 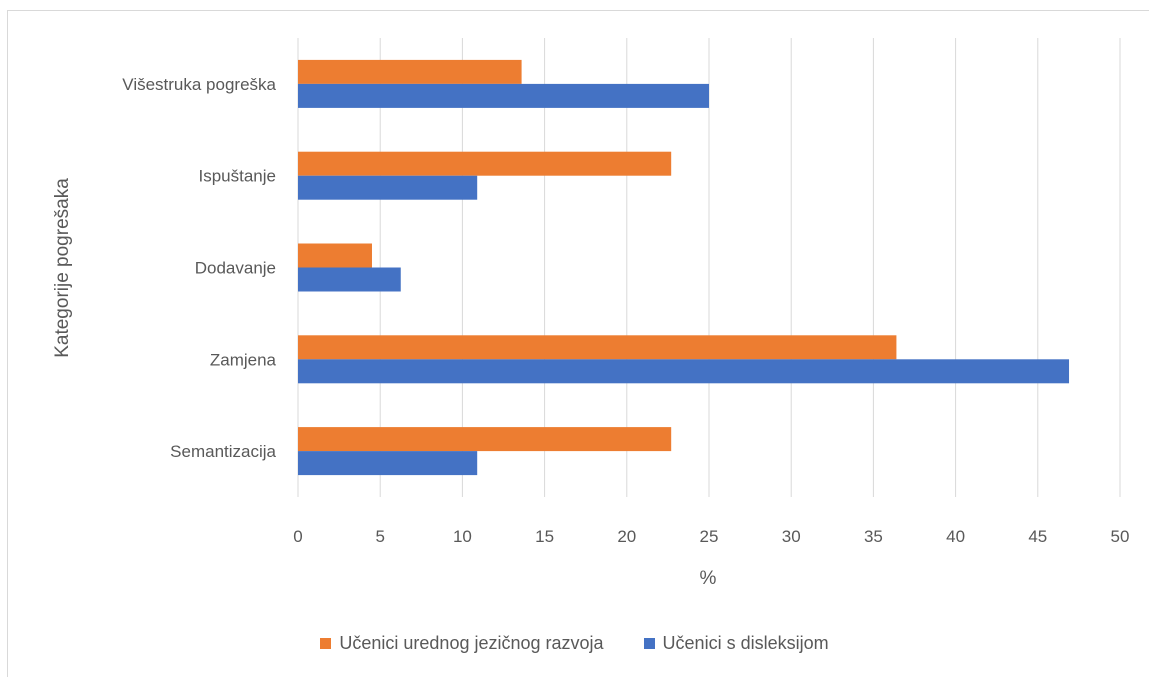 I want to click on x-tick-label: 25, so click(x=709, y=536).